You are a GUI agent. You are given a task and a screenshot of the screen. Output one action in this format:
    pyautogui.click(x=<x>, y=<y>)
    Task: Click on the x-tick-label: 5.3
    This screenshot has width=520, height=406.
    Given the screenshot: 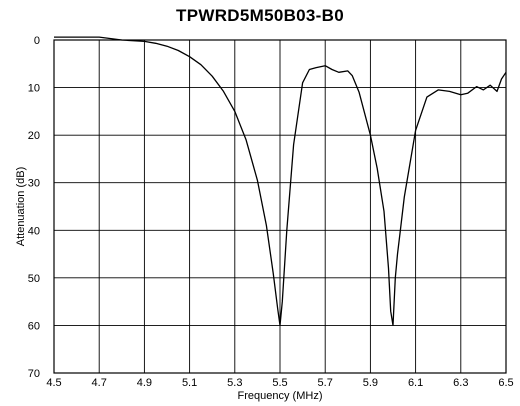 What is the action you would take?
    pyautogui.click(x=234, y=383)
    